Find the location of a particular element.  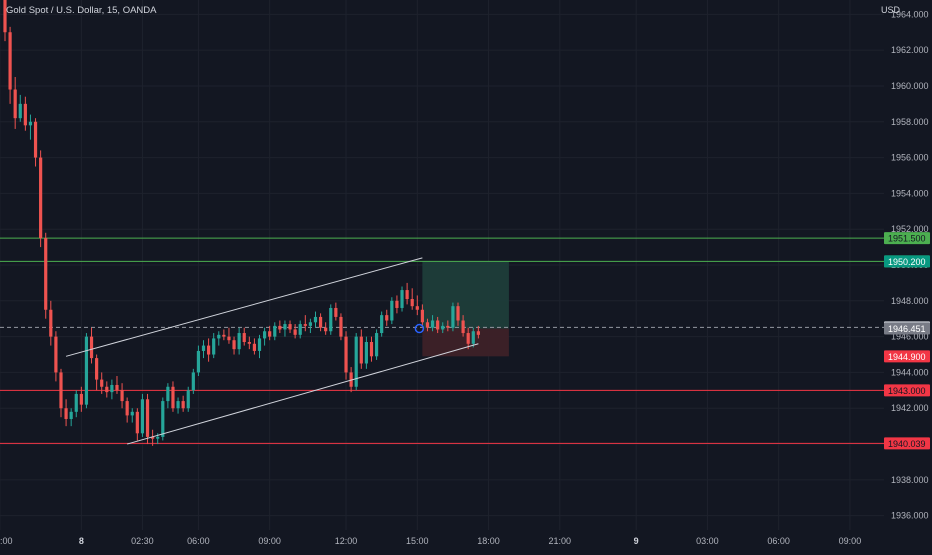

stop-zone is located at coordinates (465, 342).